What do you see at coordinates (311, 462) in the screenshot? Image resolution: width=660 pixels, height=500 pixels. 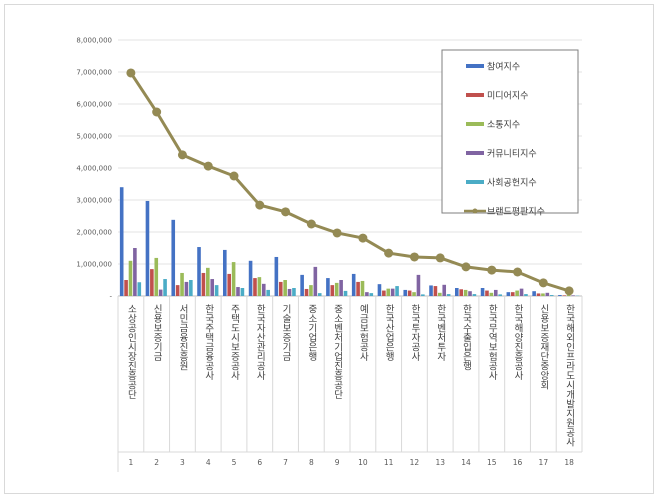 I see `rank-label: 8` at bounding box center [311, 462].